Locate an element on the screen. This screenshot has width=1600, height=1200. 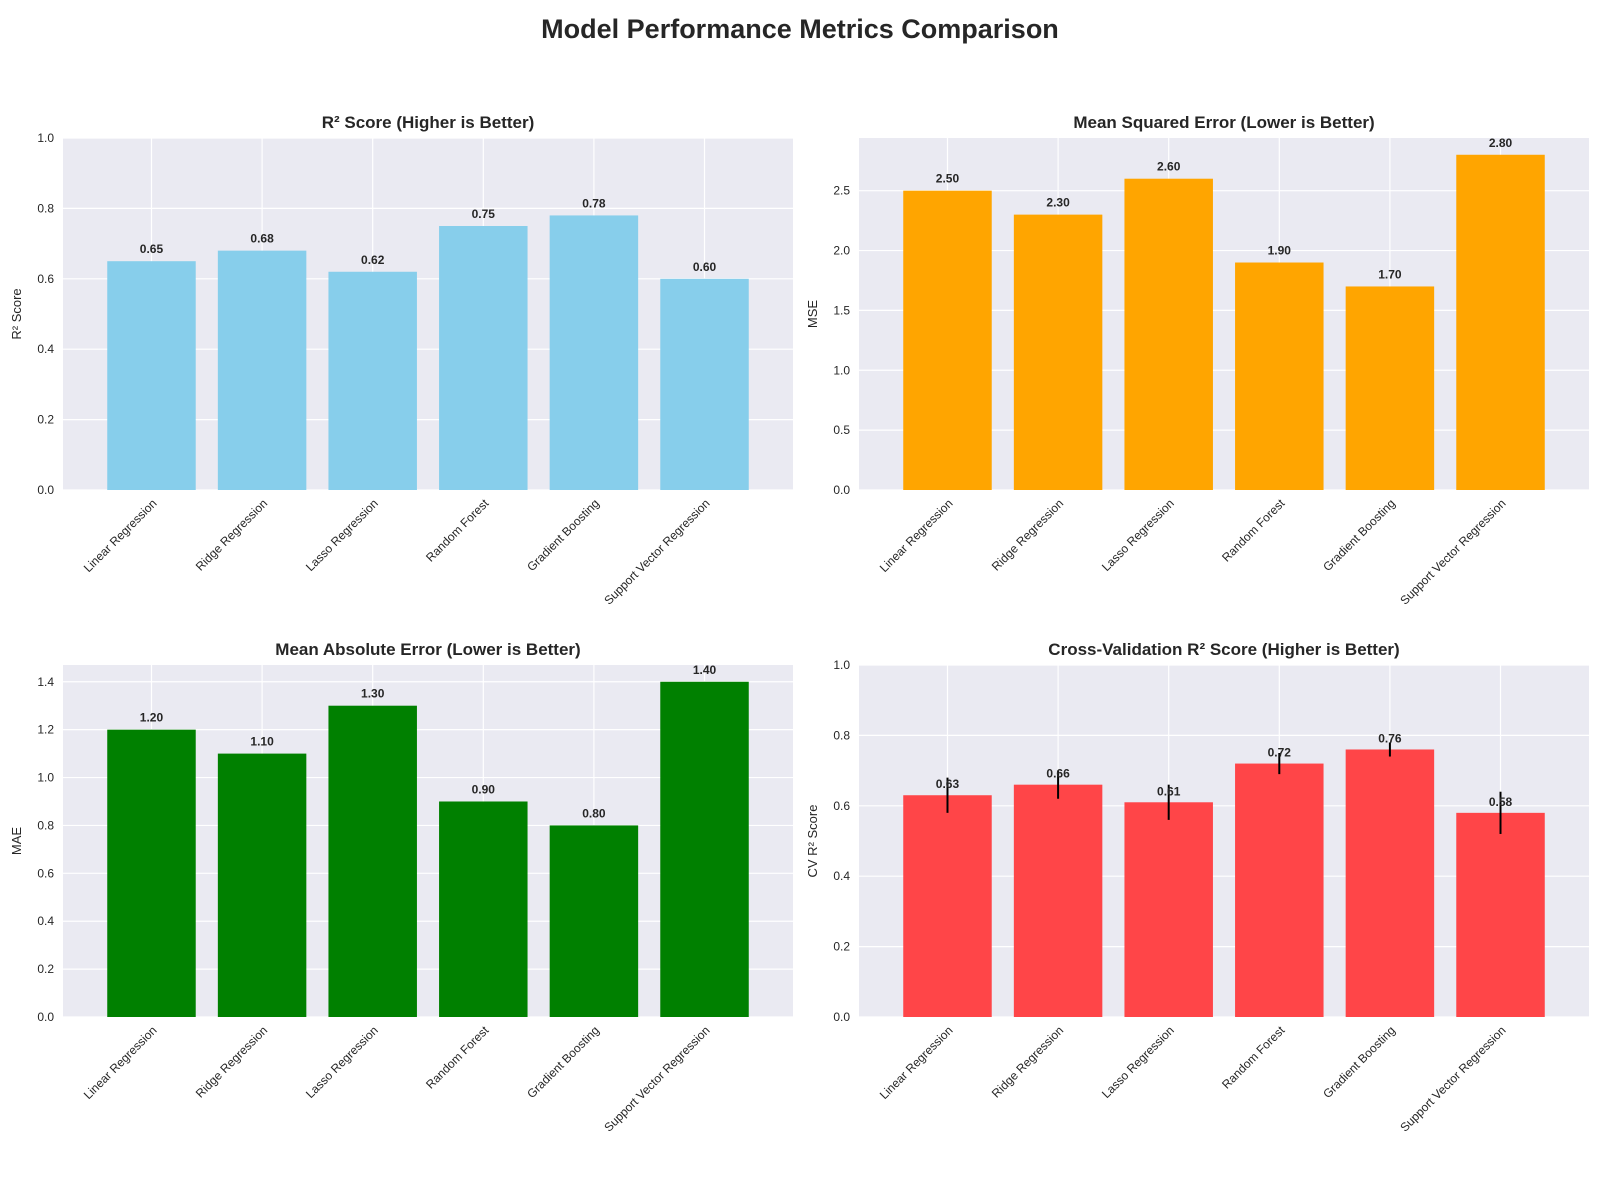
y-tick-label: 1.4 is located at coordinates (45, 682).